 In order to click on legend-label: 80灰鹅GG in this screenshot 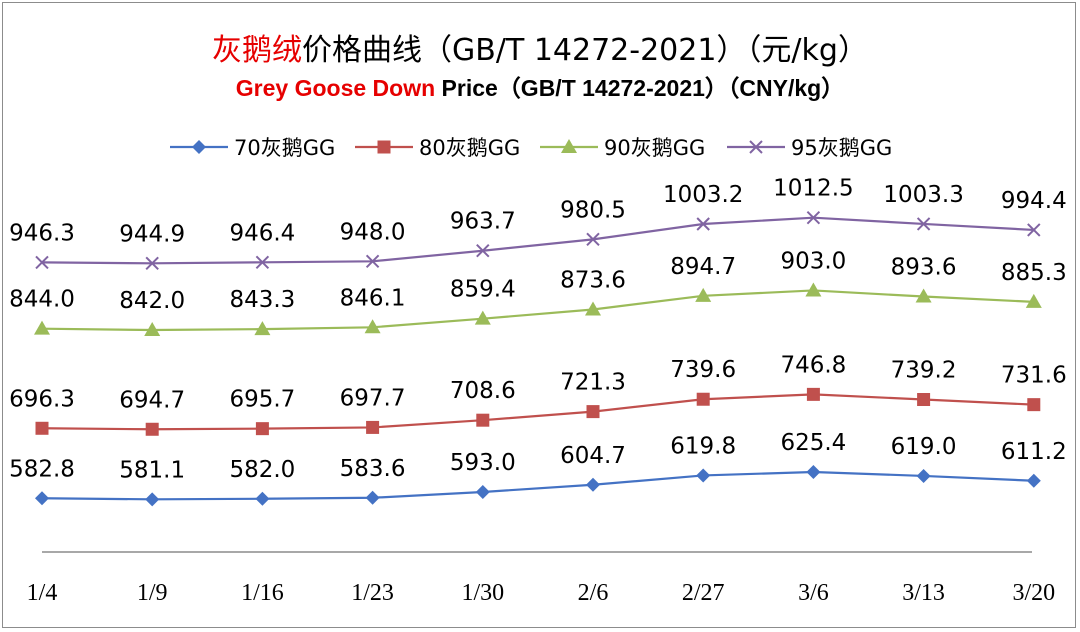, I will do `click(469, 148)`.